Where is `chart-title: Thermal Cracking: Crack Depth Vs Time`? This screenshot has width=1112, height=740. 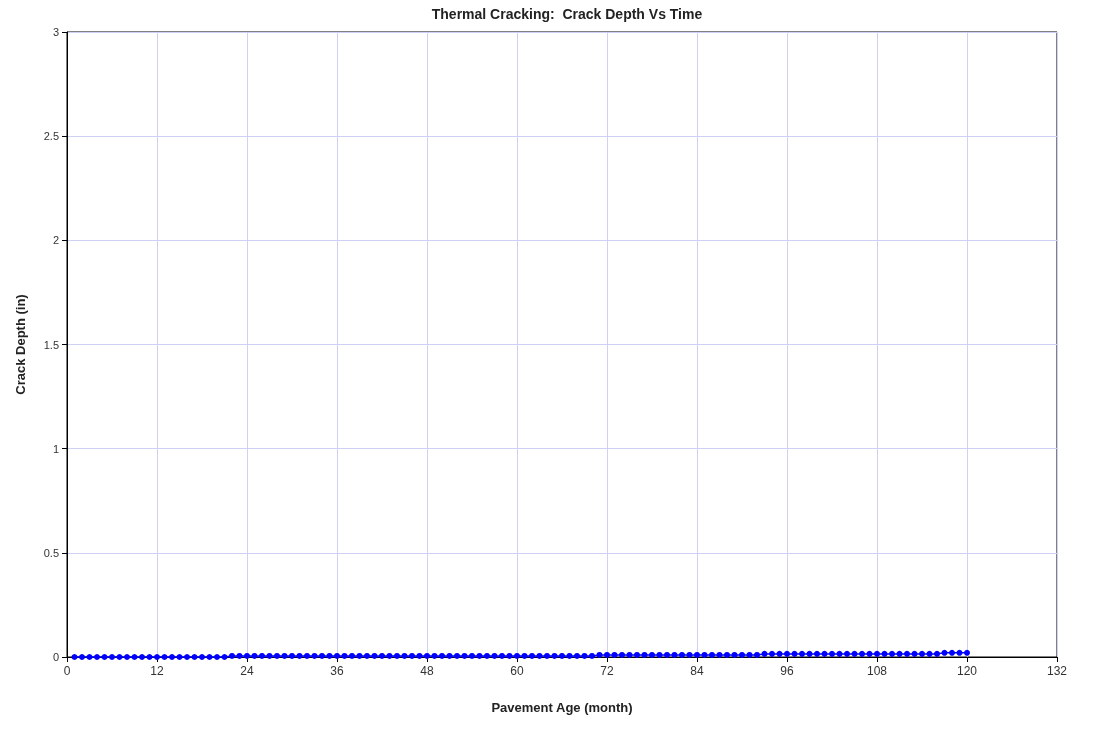
chart-title: Thermal Cracking: Crack Depth Vs Time is located at coordinates (567, 14).